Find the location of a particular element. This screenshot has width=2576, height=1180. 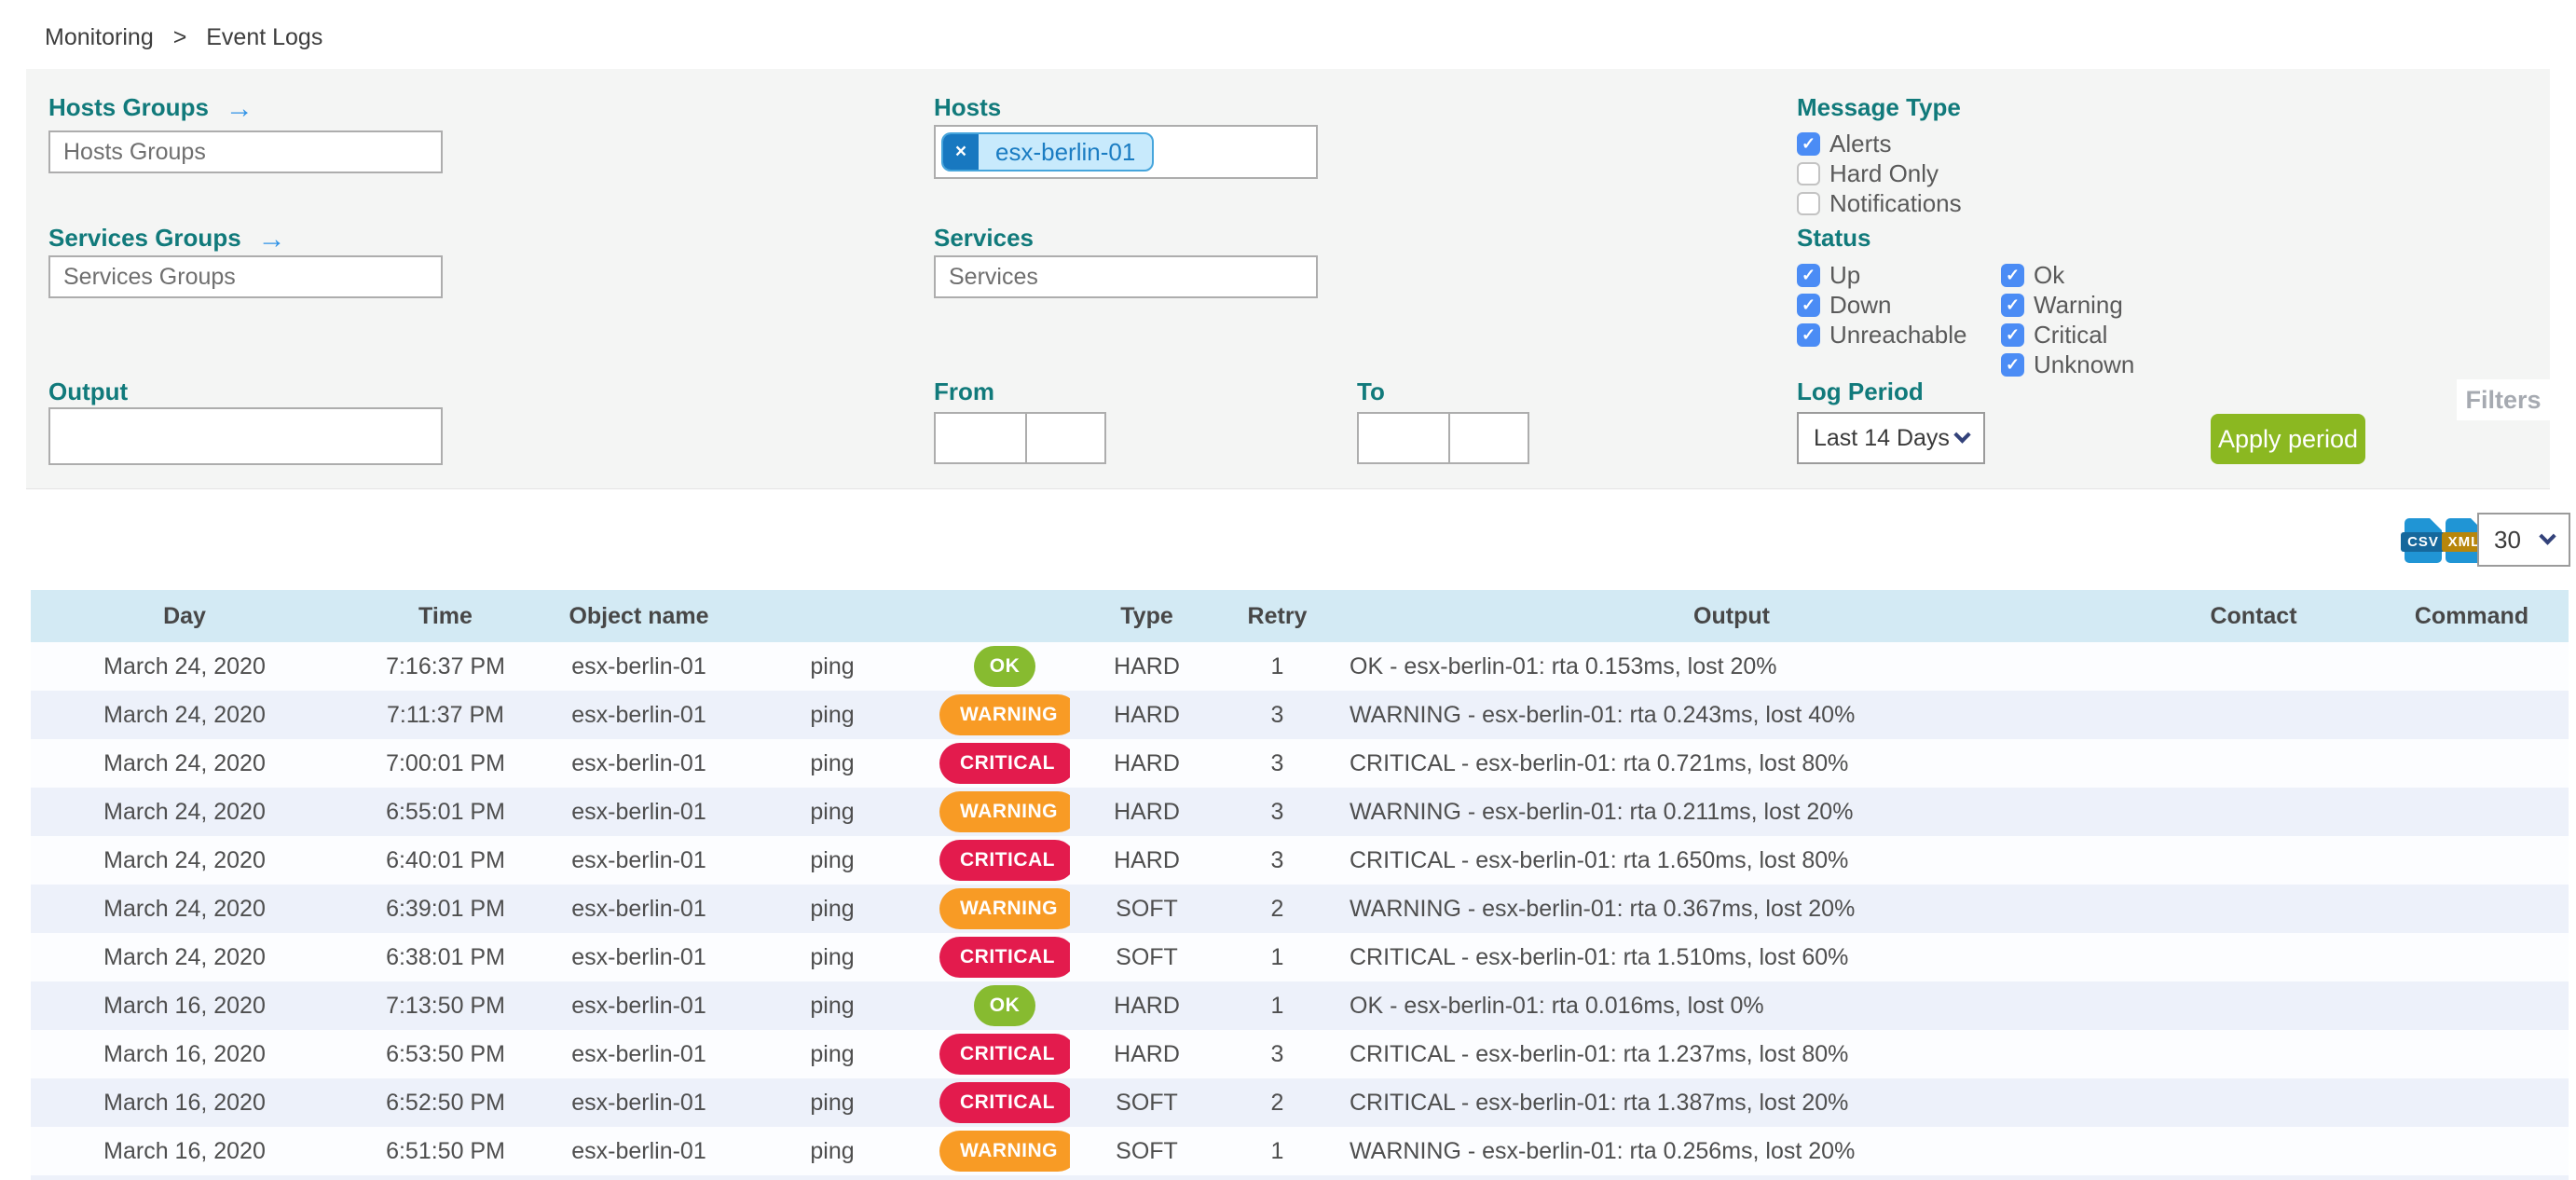

from-date-input is located at coordinates (981, 438).